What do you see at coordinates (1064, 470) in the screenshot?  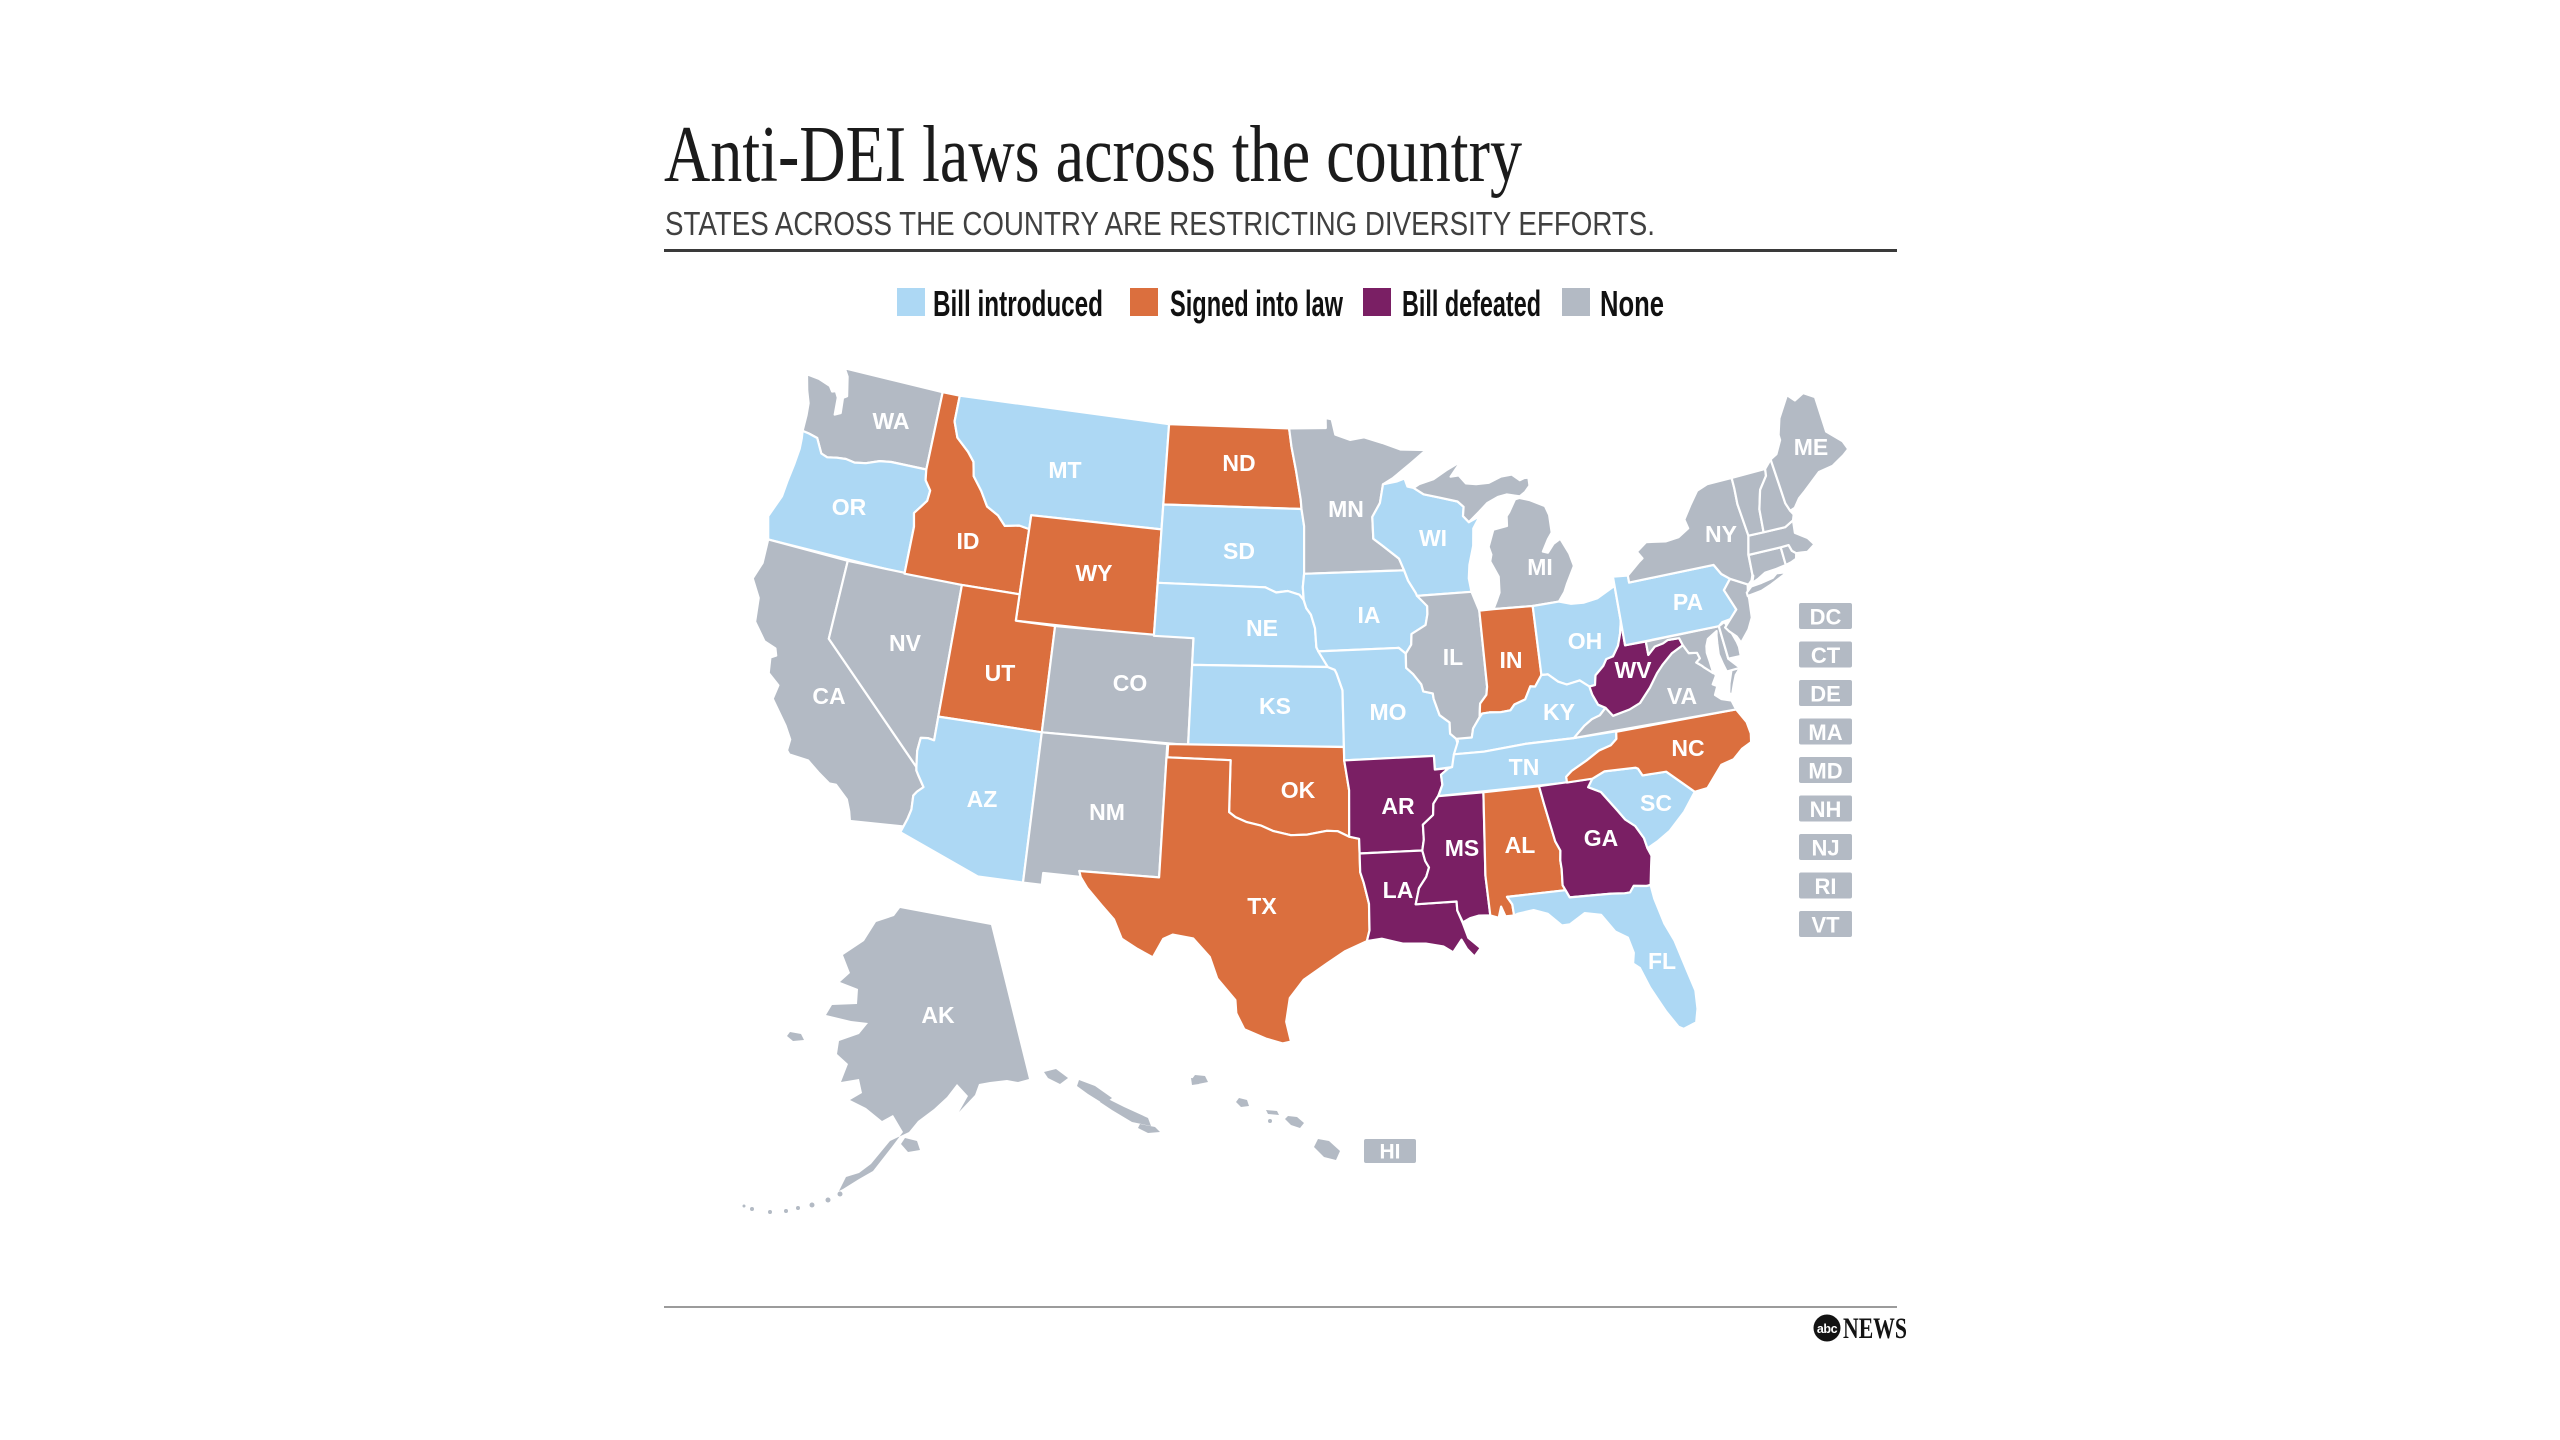 I see `svg-text: MT` at bounding box center [1064, 470].